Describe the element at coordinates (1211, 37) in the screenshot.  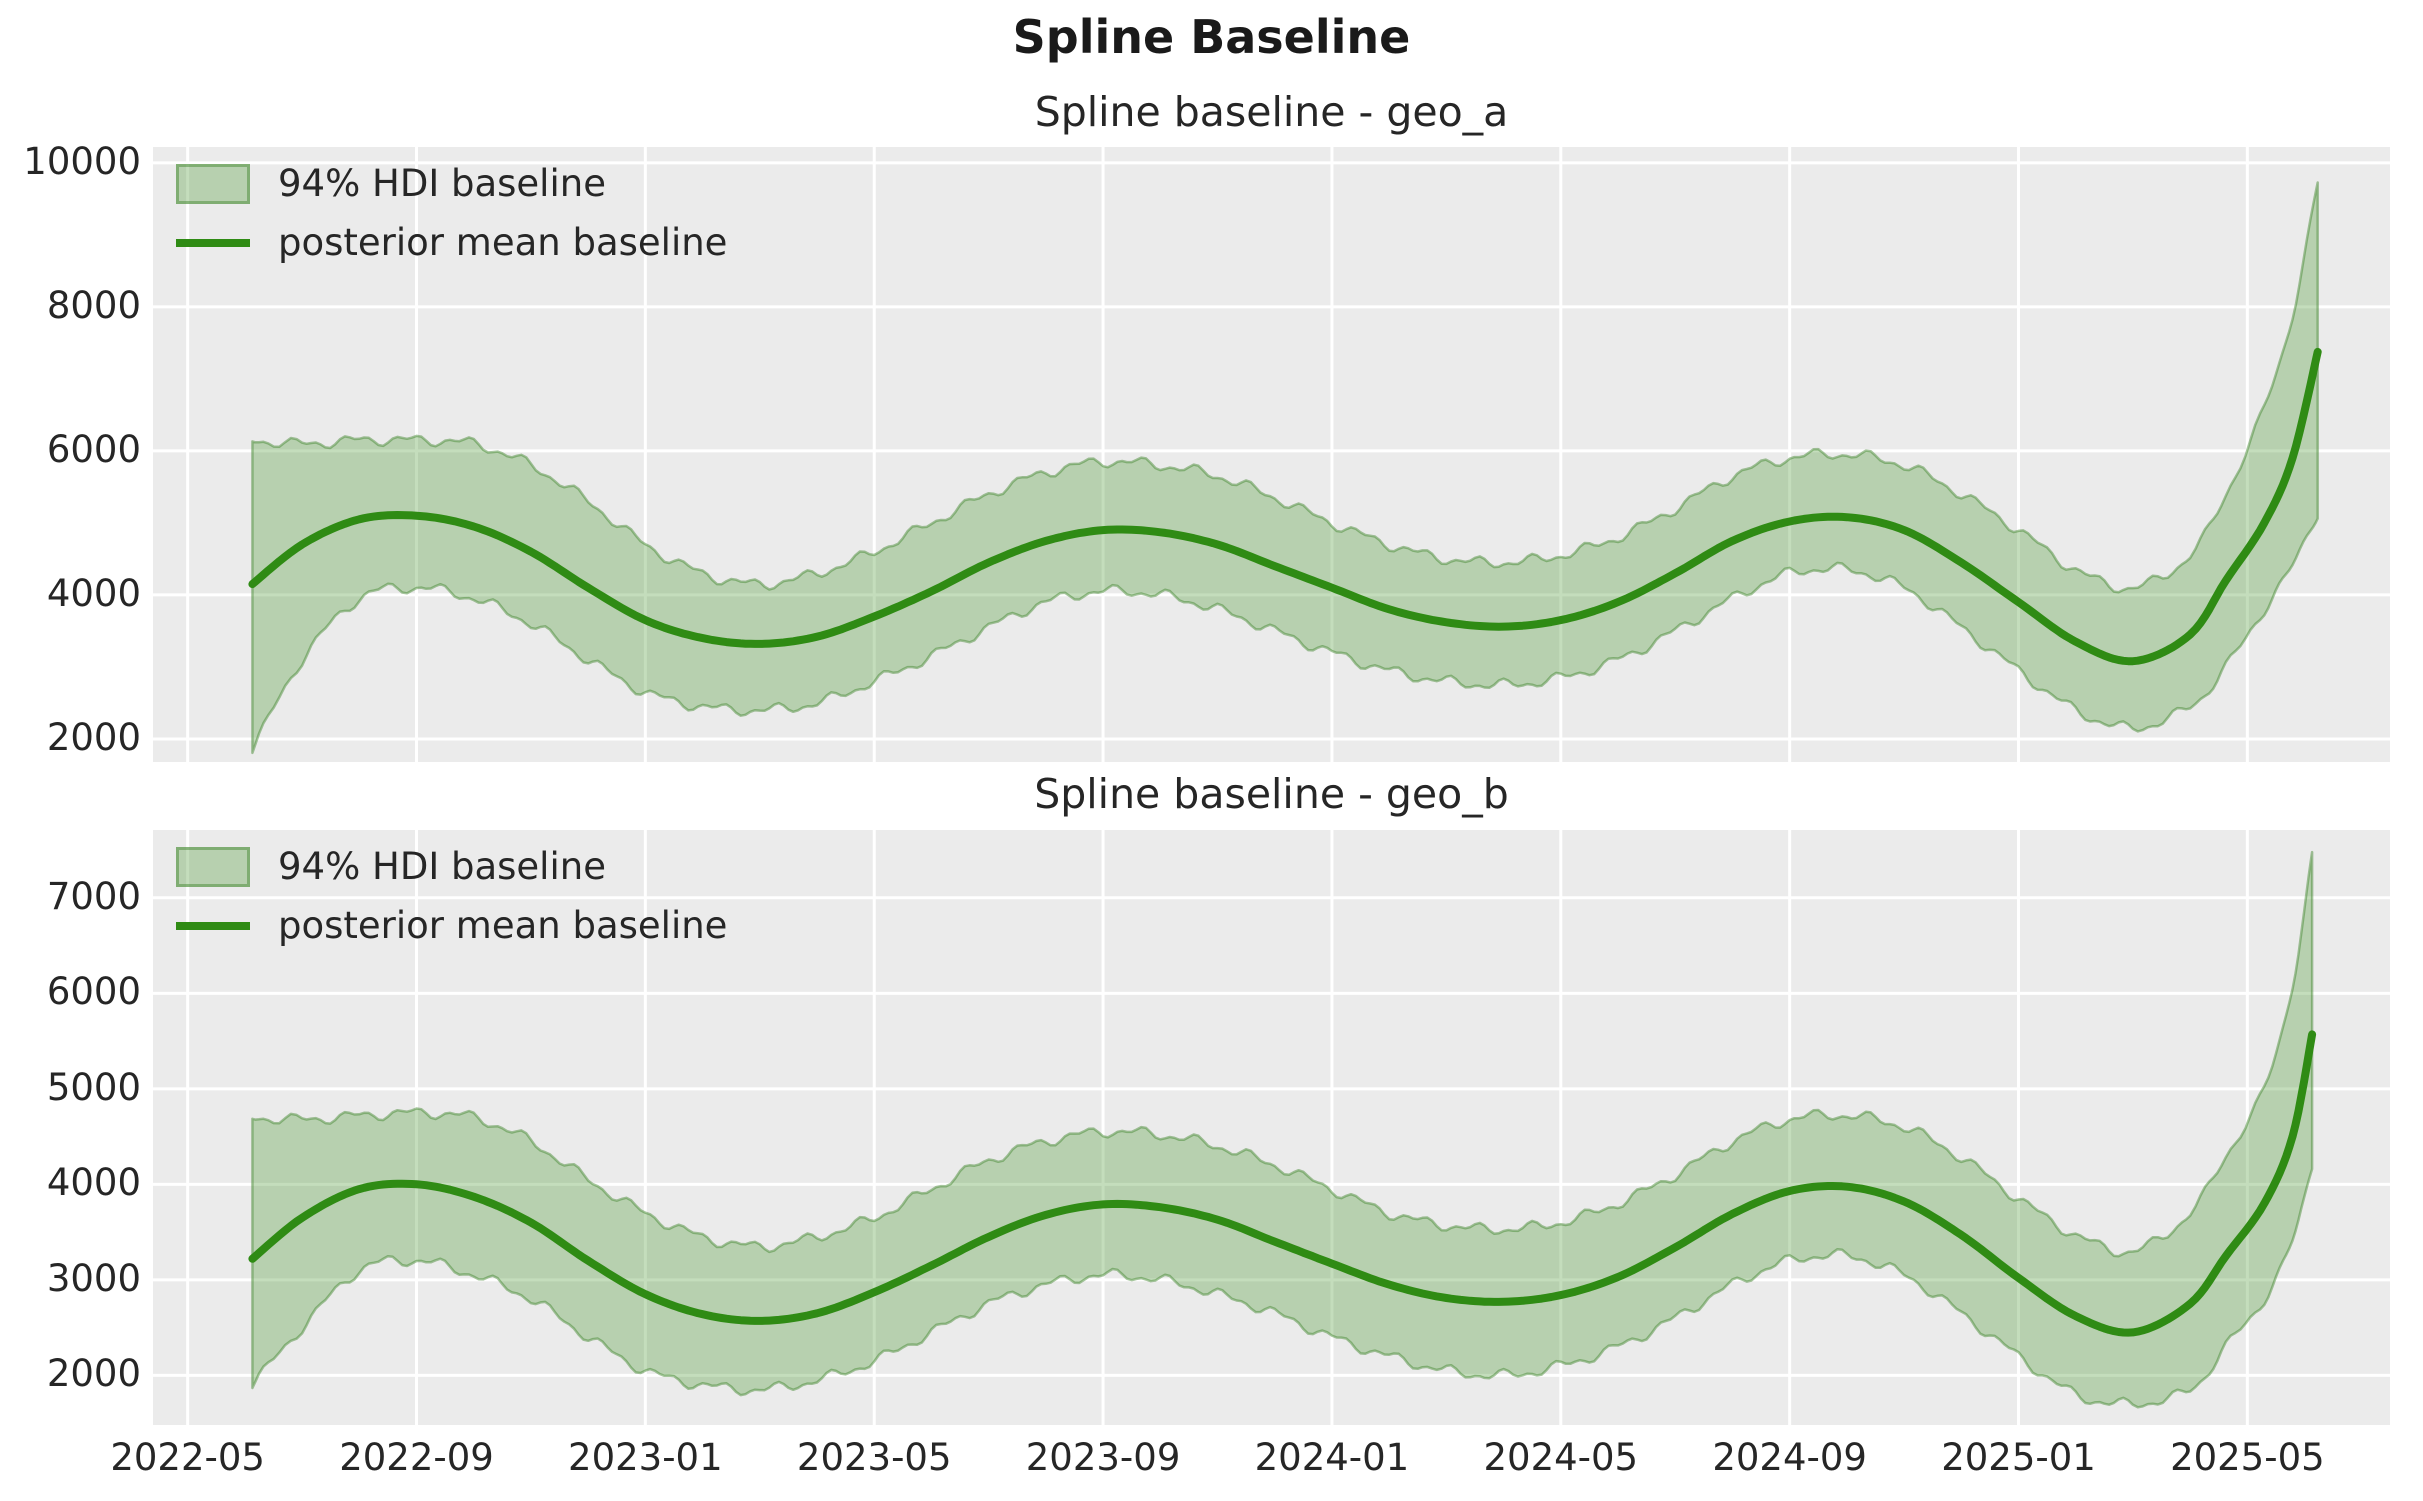
I see `figure-title: Spline Baseline` at that location.